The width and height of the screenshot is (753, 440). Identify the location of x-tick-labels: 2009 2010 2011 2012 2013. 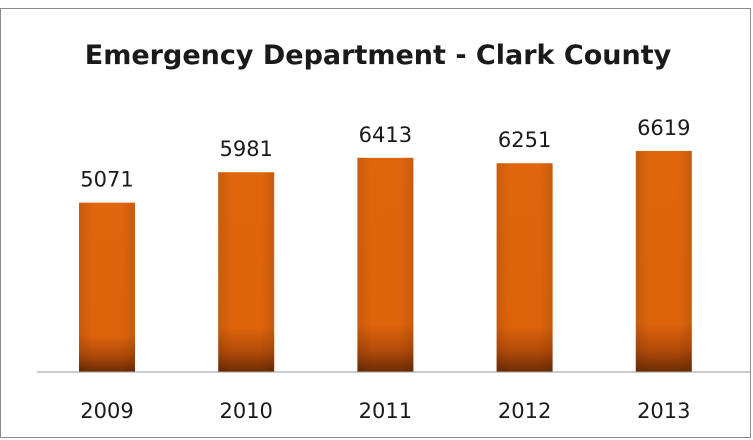
(385, 411).